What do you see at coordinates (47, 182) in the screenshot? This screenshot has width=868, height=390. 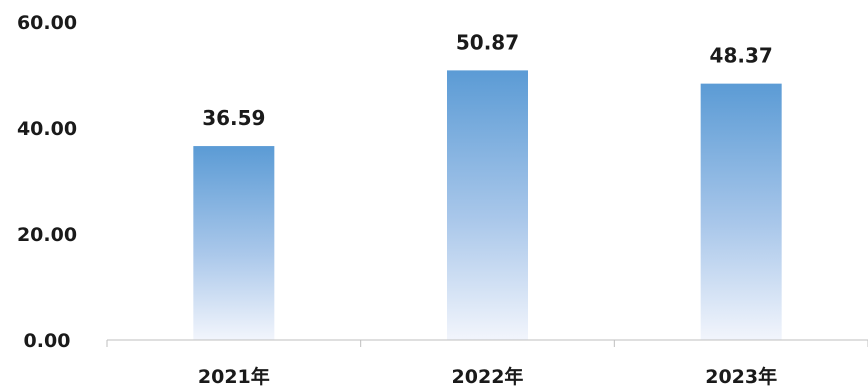 I see `y-axis: 0.00 20.00 40.00 60.00` at bounding box center [47, 182].